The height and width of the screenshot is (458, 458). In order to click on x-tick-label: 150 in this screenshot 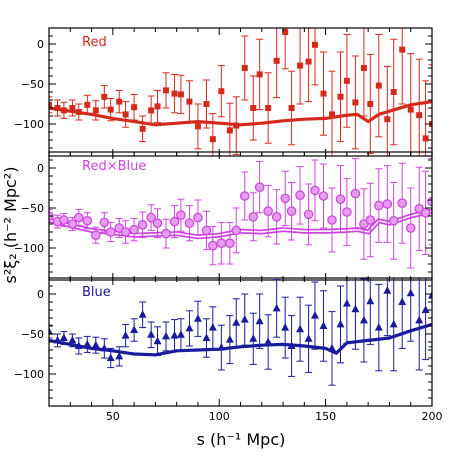, I will do `click(325, 416)`.